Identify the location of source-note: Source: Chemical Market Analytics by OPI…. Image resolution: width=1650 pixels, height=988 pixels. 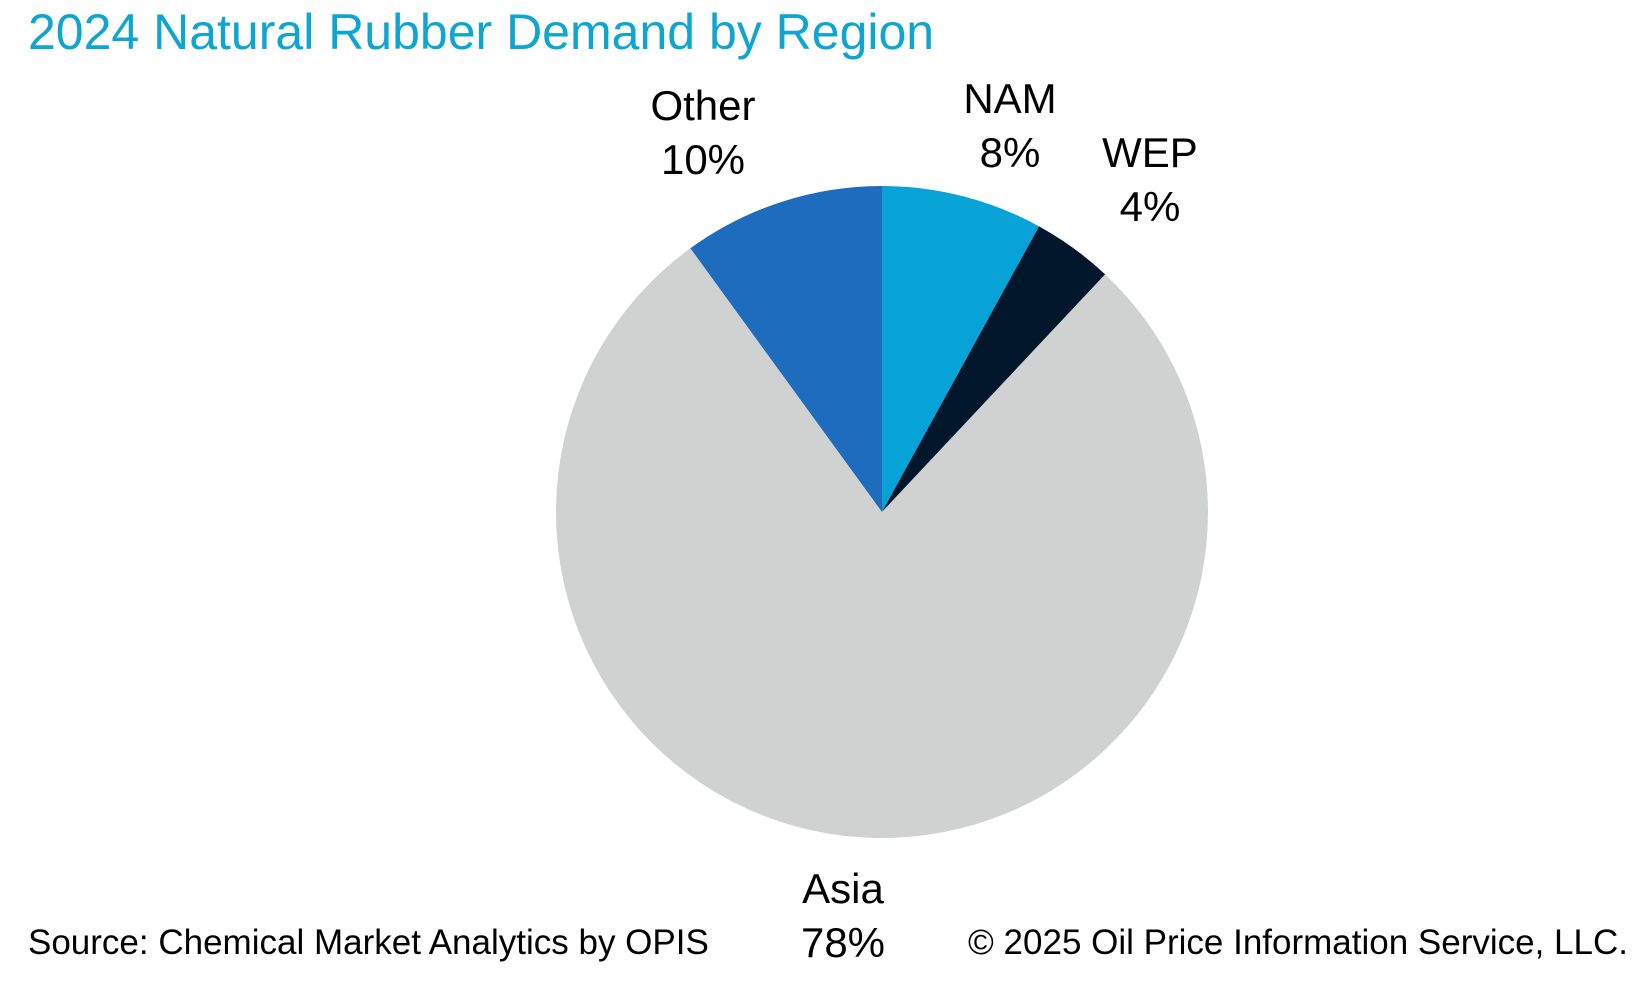
(368, 942).